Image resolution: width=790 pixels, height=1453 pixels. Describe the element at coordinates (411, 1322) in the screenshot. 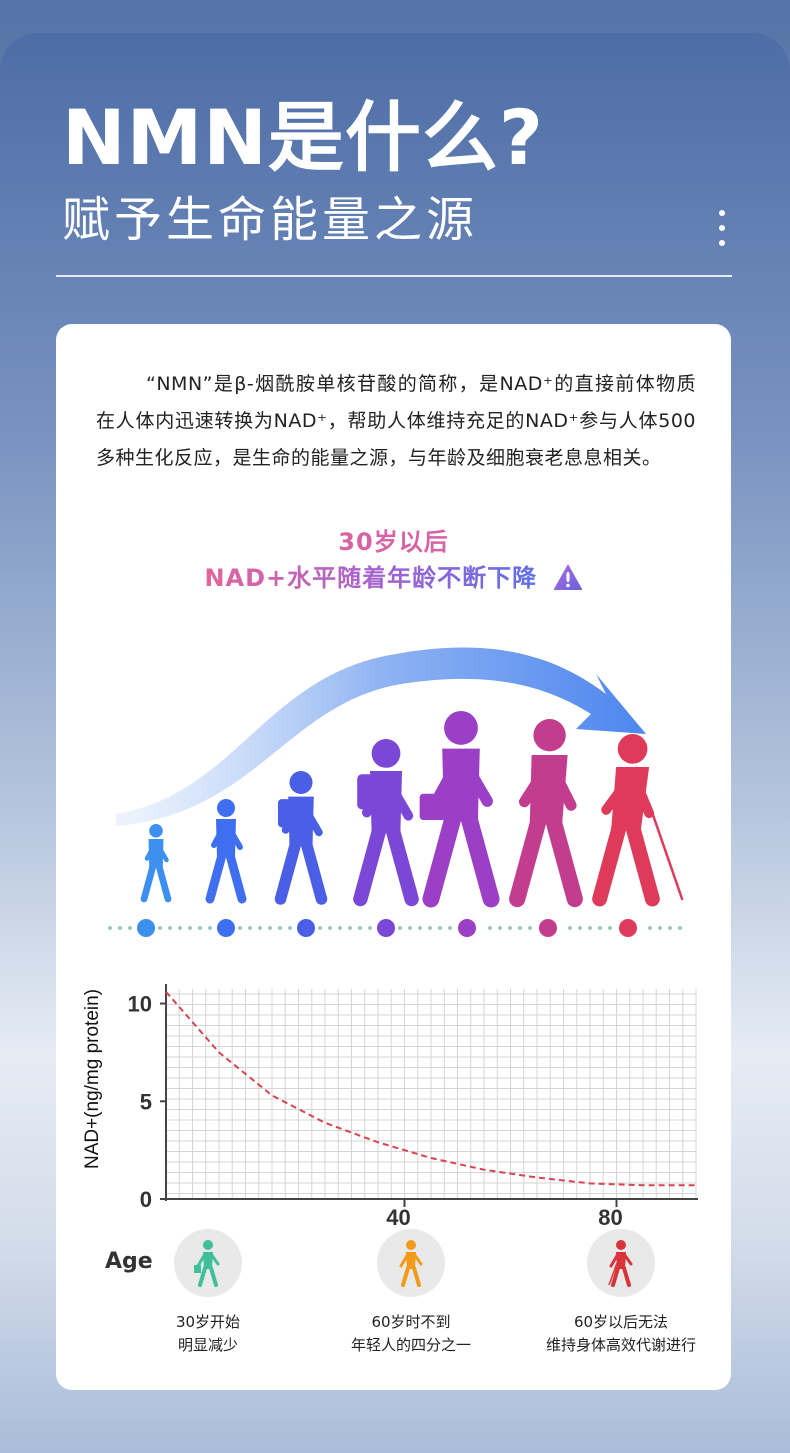

I see `stage-60-caption-line1: 60岁时不到` at that location.